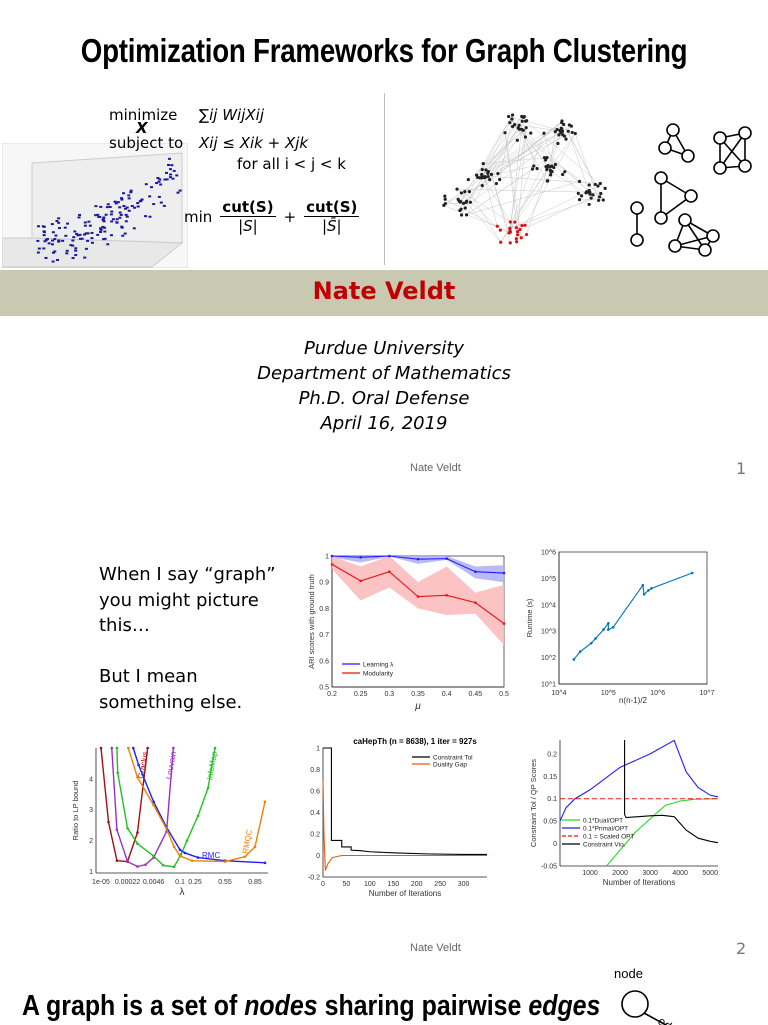 This screenshot has height=1025, width=768. What do you see at coordinates (605, 829) in the screenshot?
I see `legend-label: 0.1*Primal/OPT` at bounding box center [605, 829].